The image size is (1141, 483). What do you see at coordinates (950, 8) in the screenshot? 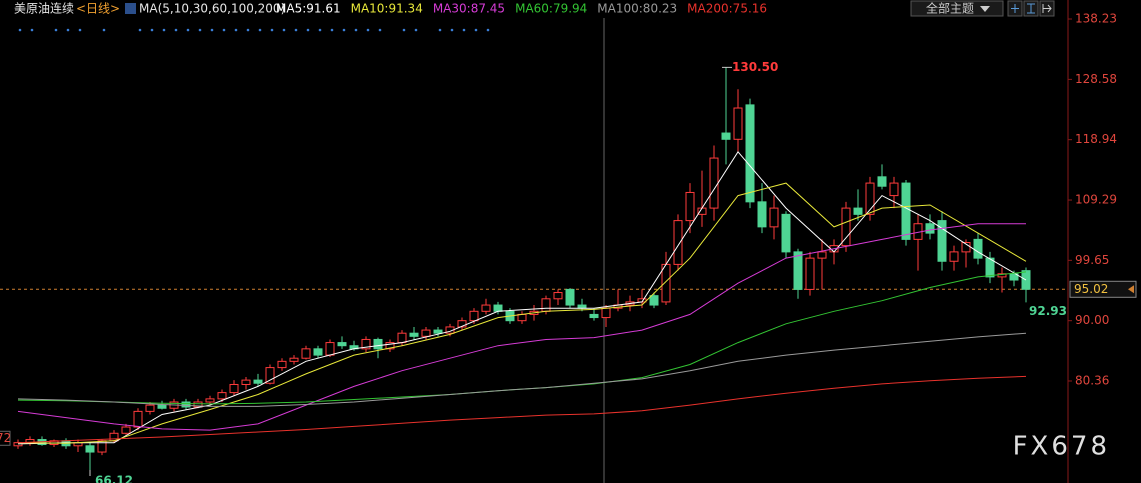
I see `theme-label: 全部主题` at bounding box center [950, 8].